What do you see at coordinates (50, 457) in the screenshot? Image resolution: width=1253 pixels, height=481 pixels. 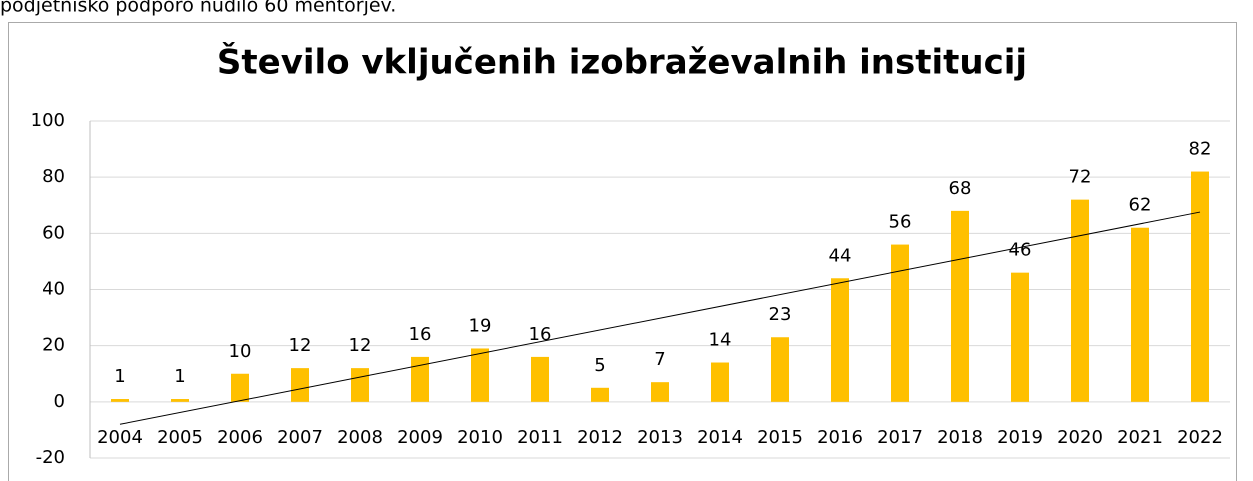 I see `y-tick-label: -20` at bounding box center [50, 457].